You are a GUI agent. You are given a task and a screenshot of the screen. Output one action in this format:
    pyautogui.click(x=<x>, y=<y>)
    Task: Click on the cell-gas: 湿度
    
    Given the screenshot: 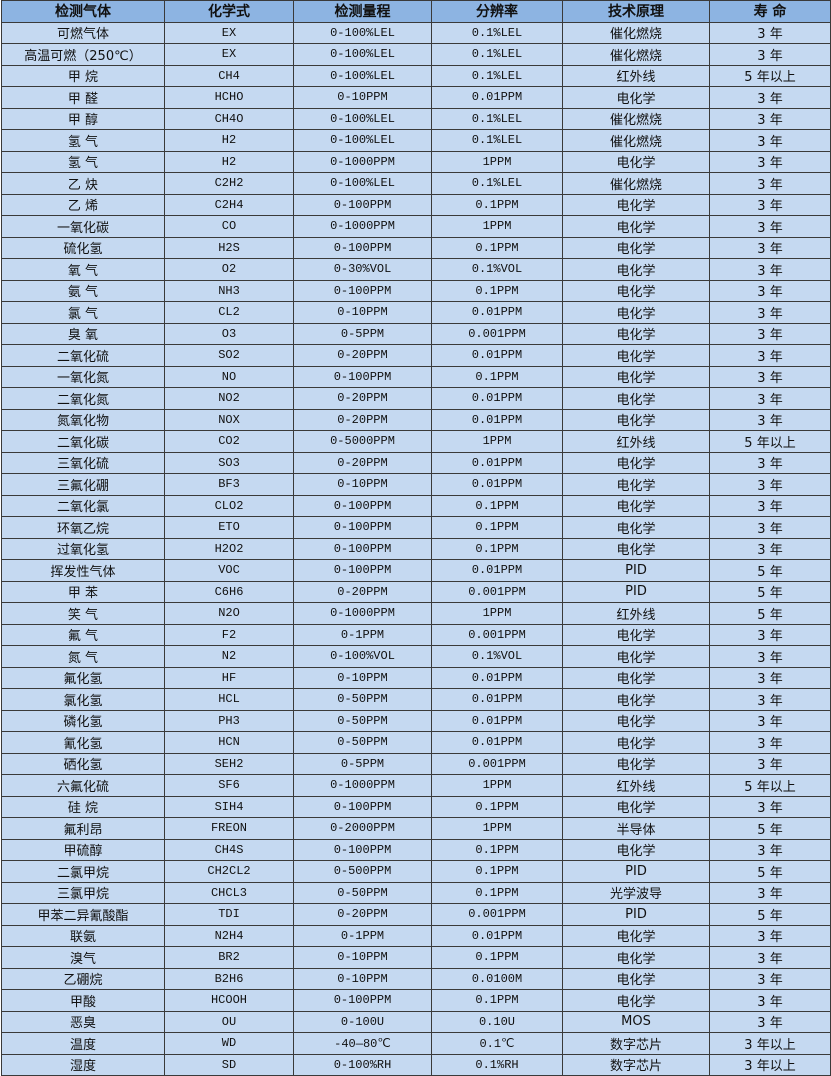 What is the action you would take?
    pyautogui.click(x=83, y=1064)
    